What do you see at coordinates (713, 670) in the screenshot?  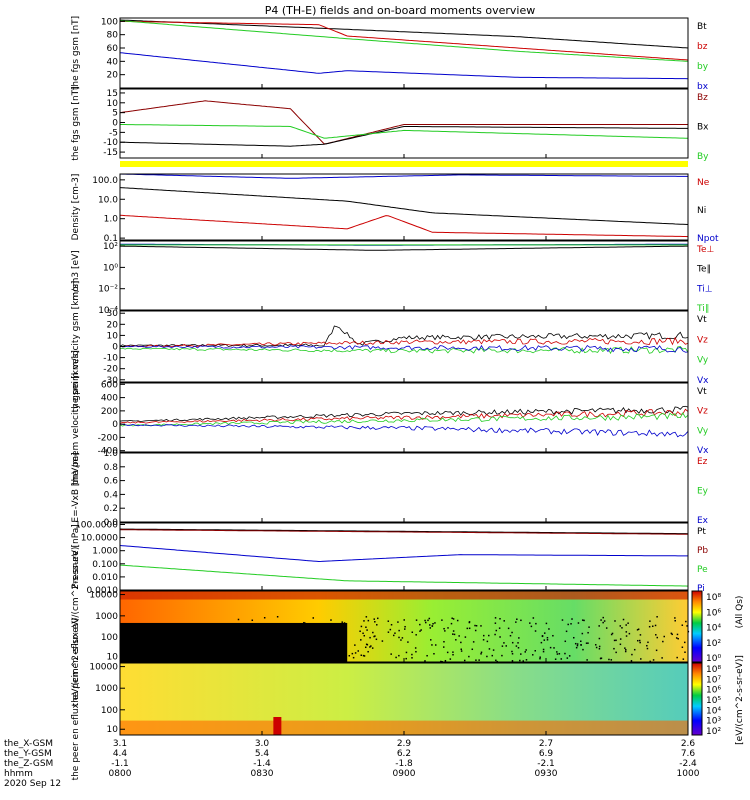 I see `colorbar-tick-label: 10⁸` at bounding box center [713, 670].